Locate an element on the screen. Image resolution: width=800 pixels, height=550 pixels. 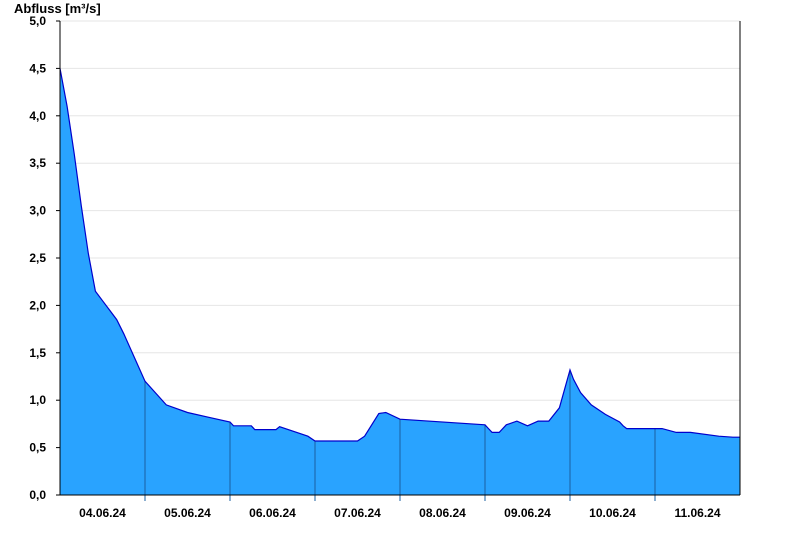
x-tick-label: 05.06.24 is located at coordinates (187, 513).